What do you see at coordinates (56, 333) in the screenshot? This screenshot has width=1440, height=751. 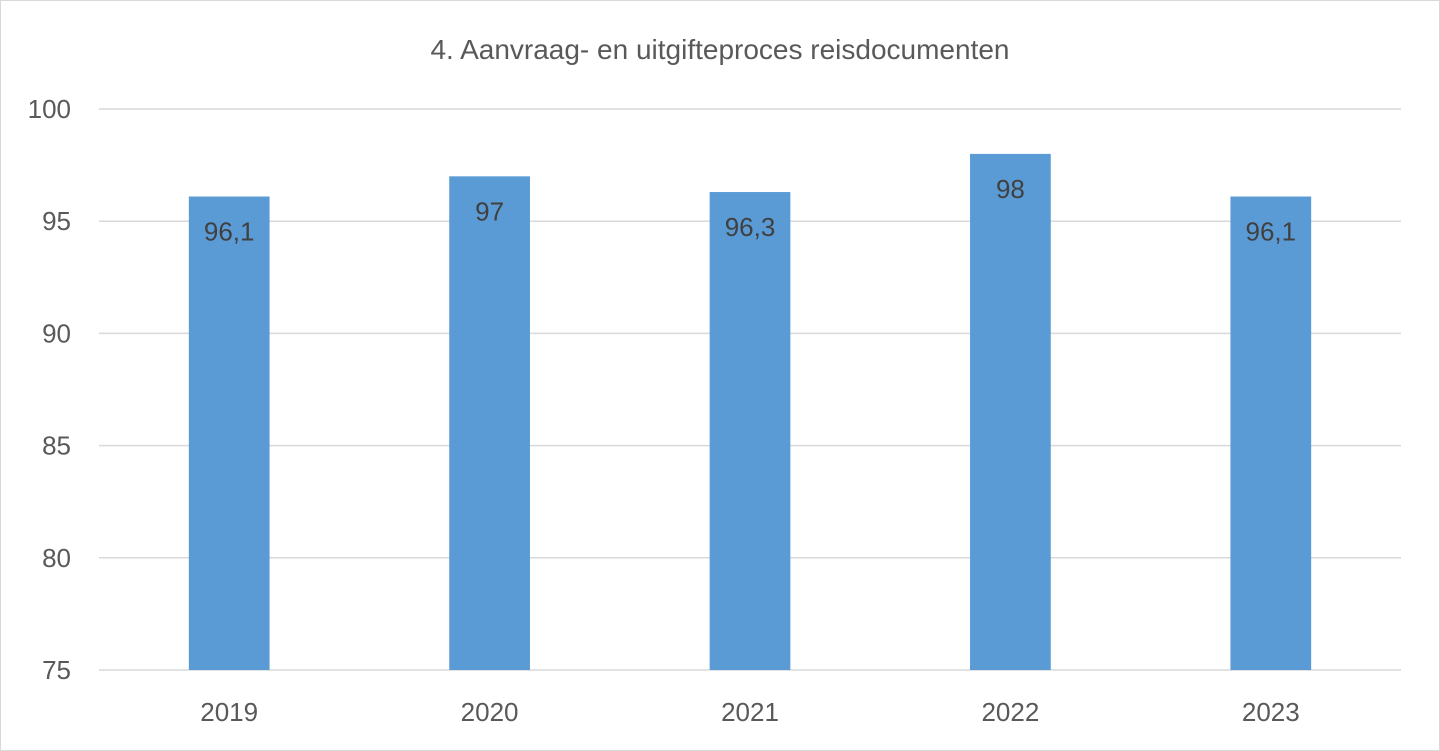 I see `y-tick-label: 90` at bounding box center [56, 333].